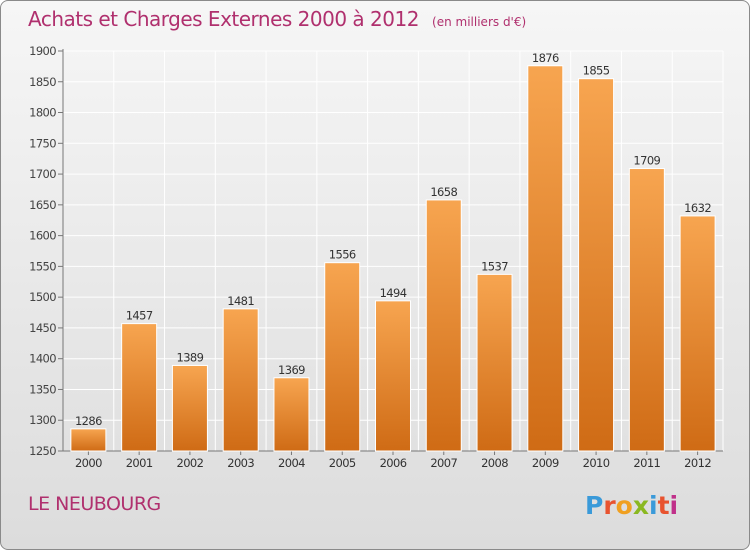  I want to click on y-tick-label: 1650, so click(42, 205).